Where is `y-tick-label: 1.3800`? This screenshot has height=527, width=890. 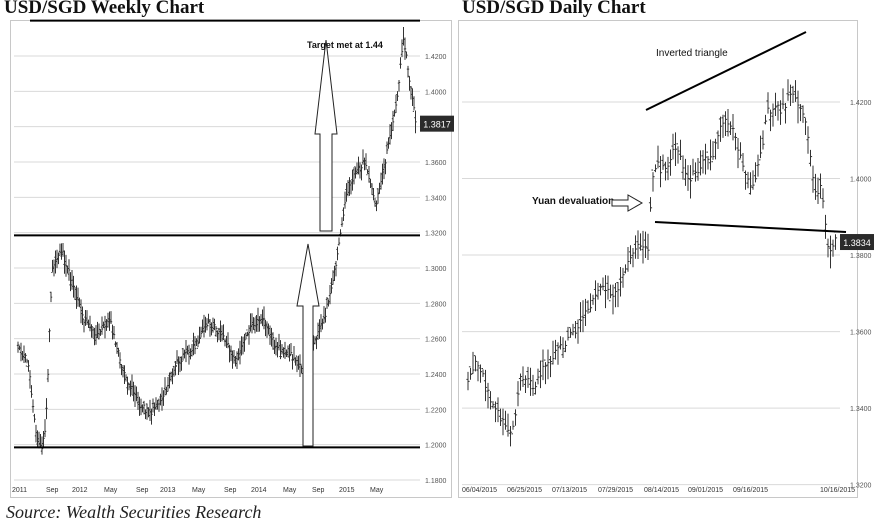 y-tick-label: 1.3800 is located at coordinates (861, 256).